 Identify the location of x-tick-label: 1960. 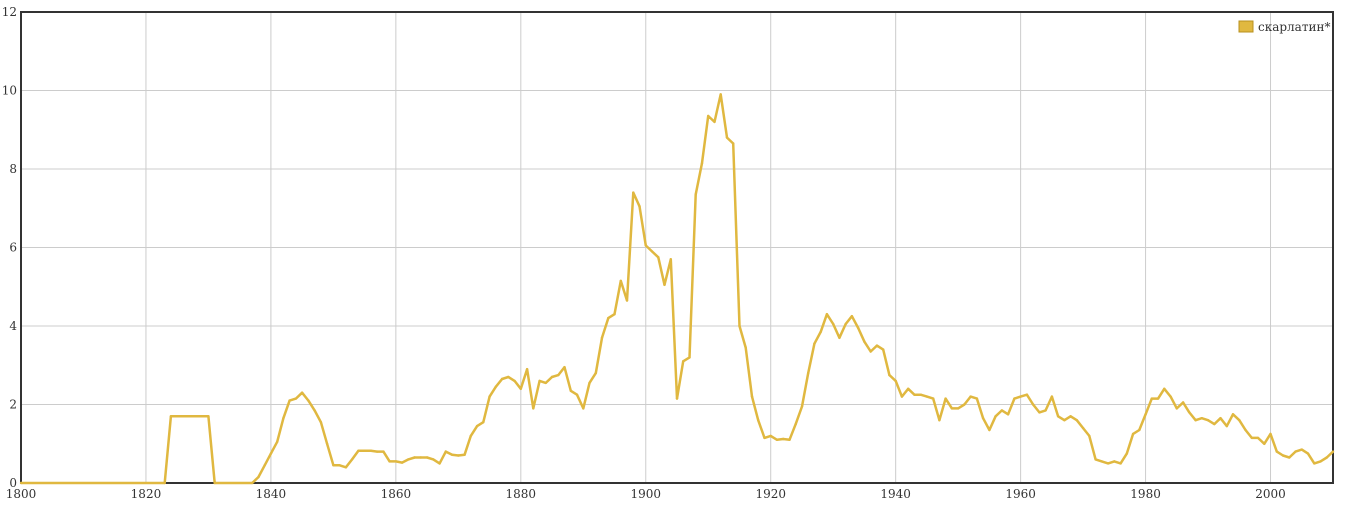
(1020, 494).